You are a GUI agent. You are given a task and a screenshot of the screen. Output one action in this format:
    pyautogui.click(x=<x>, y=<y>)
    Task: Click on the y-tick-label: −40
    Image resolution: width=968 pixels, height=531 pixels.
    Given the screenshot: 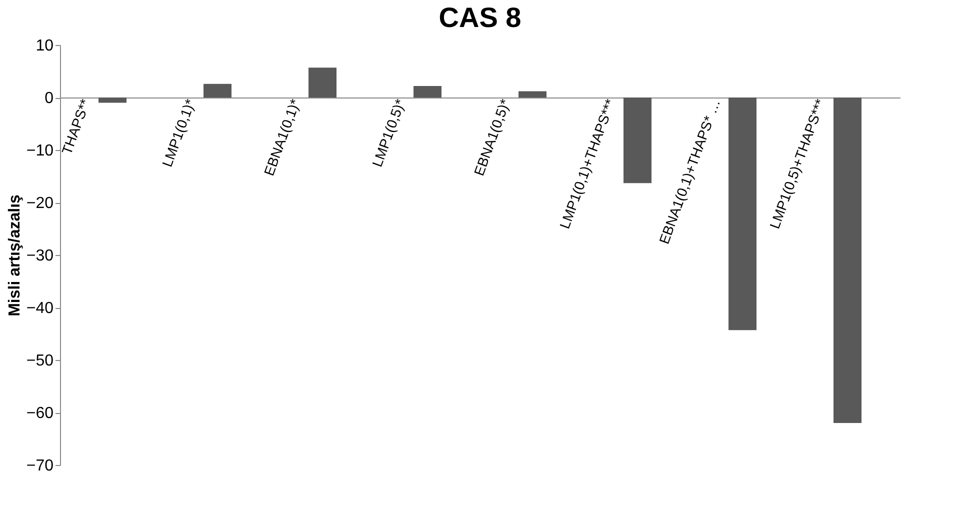 What is the action you would take?
    pyautogui.click(x=40, y=308)
    